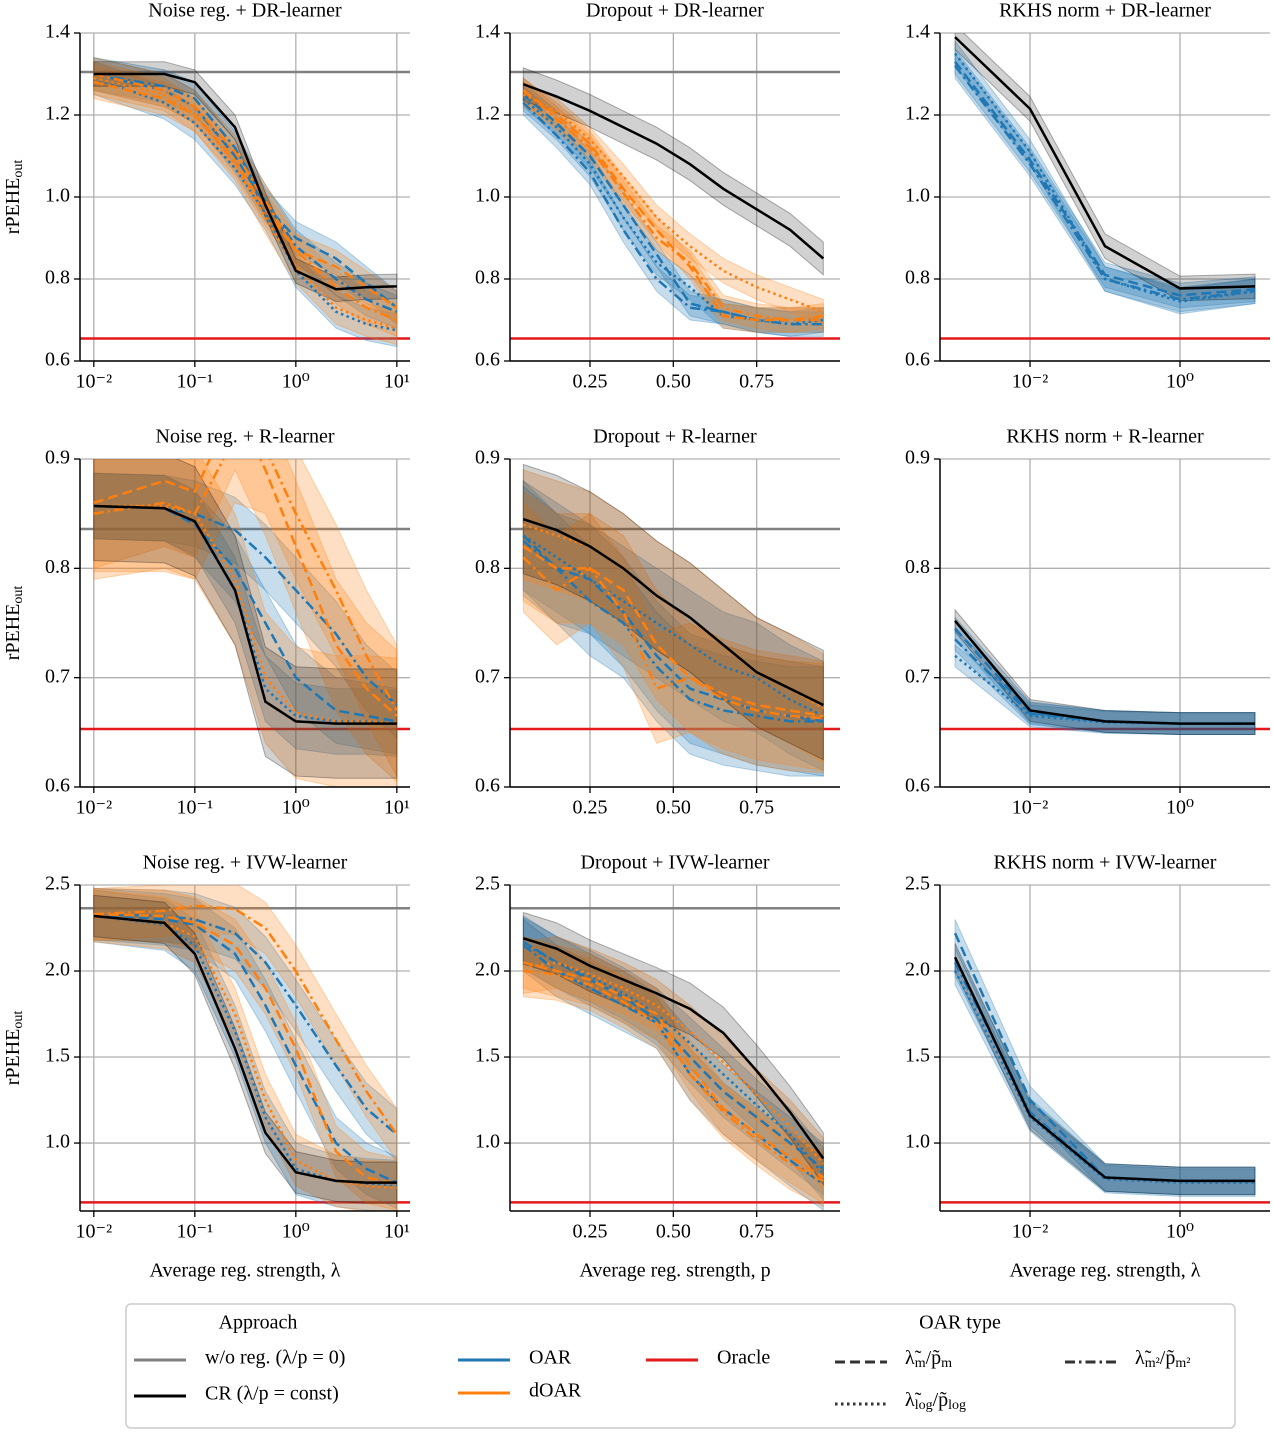  Describe the element at coordinates (928, 1359) in the screenshot. I see `label: λ̃m/p̃m` at that location.